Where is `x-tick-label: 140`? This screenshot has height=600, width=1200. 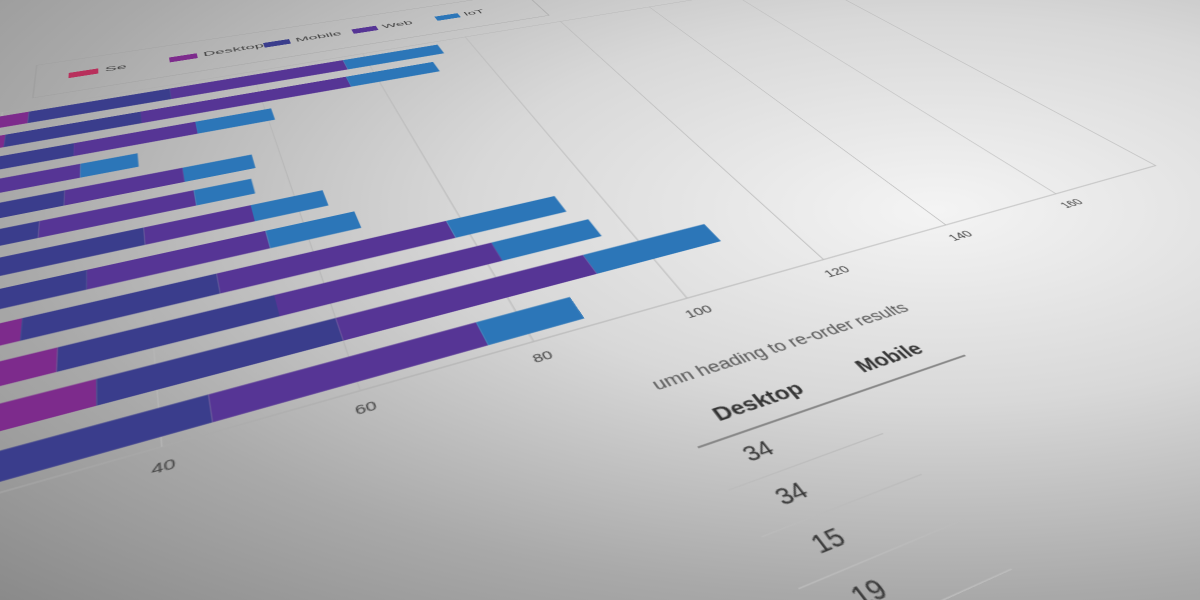 x-tick-label: 140 is located at coordinates (961, 235).